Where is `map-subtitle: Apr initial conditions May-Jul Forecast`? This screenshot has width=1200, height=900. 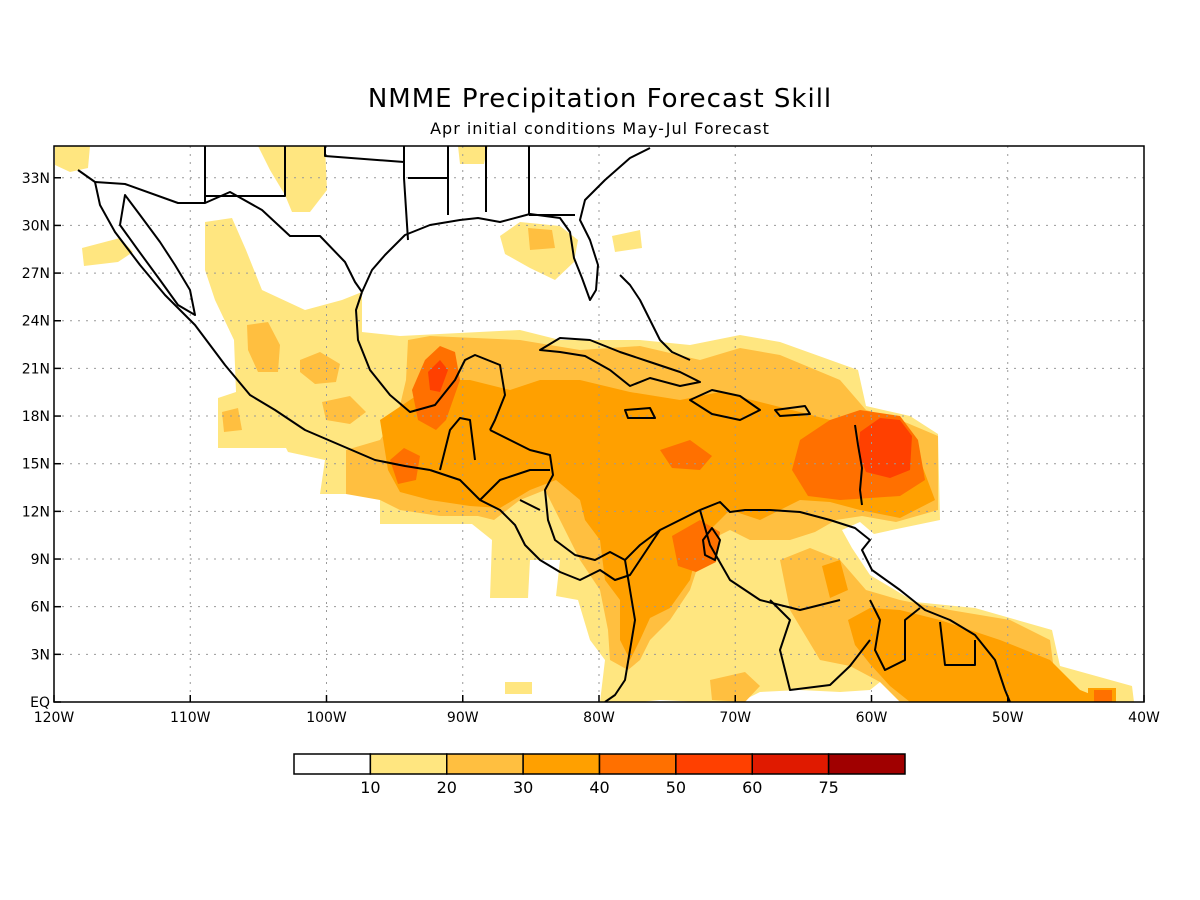
map-subtitle: Apr initial conditions May-Jul Forecast is located at coordinates (600, 128).